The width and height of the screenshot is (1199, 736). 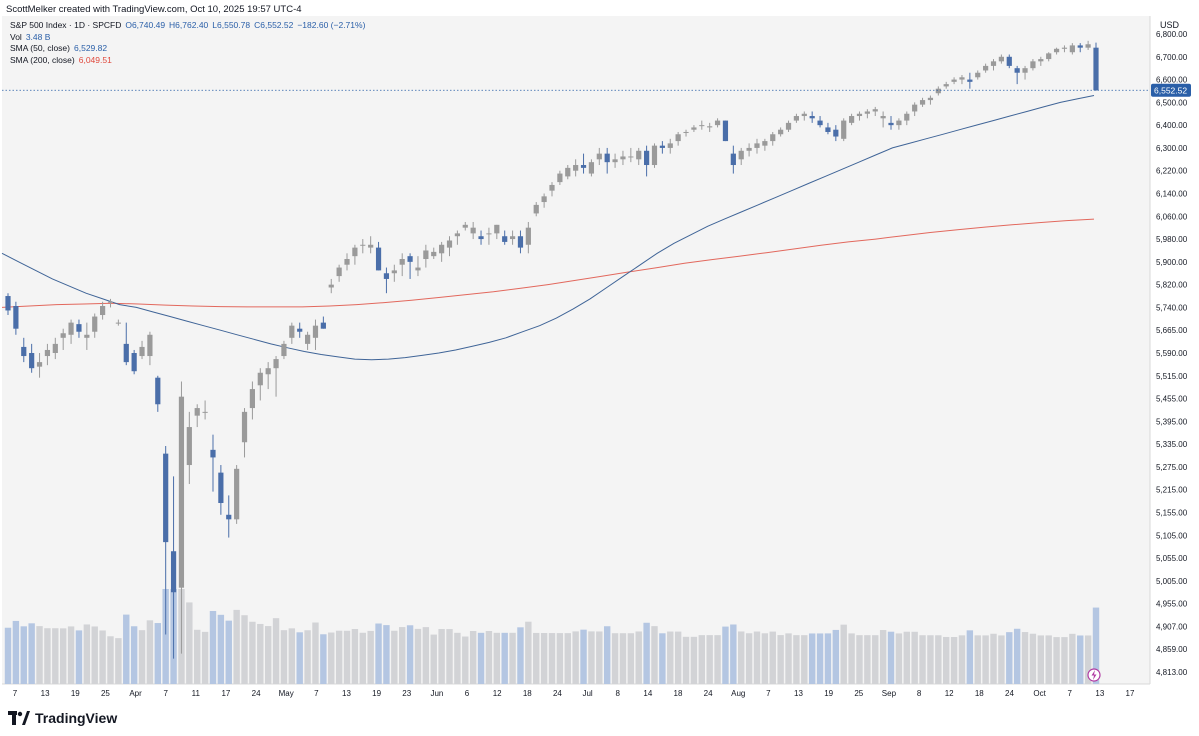 What do you see at coordinates (497, 693) in the screenshot?
I see `time-tick-label: 12` at bounding box center [497, 693].